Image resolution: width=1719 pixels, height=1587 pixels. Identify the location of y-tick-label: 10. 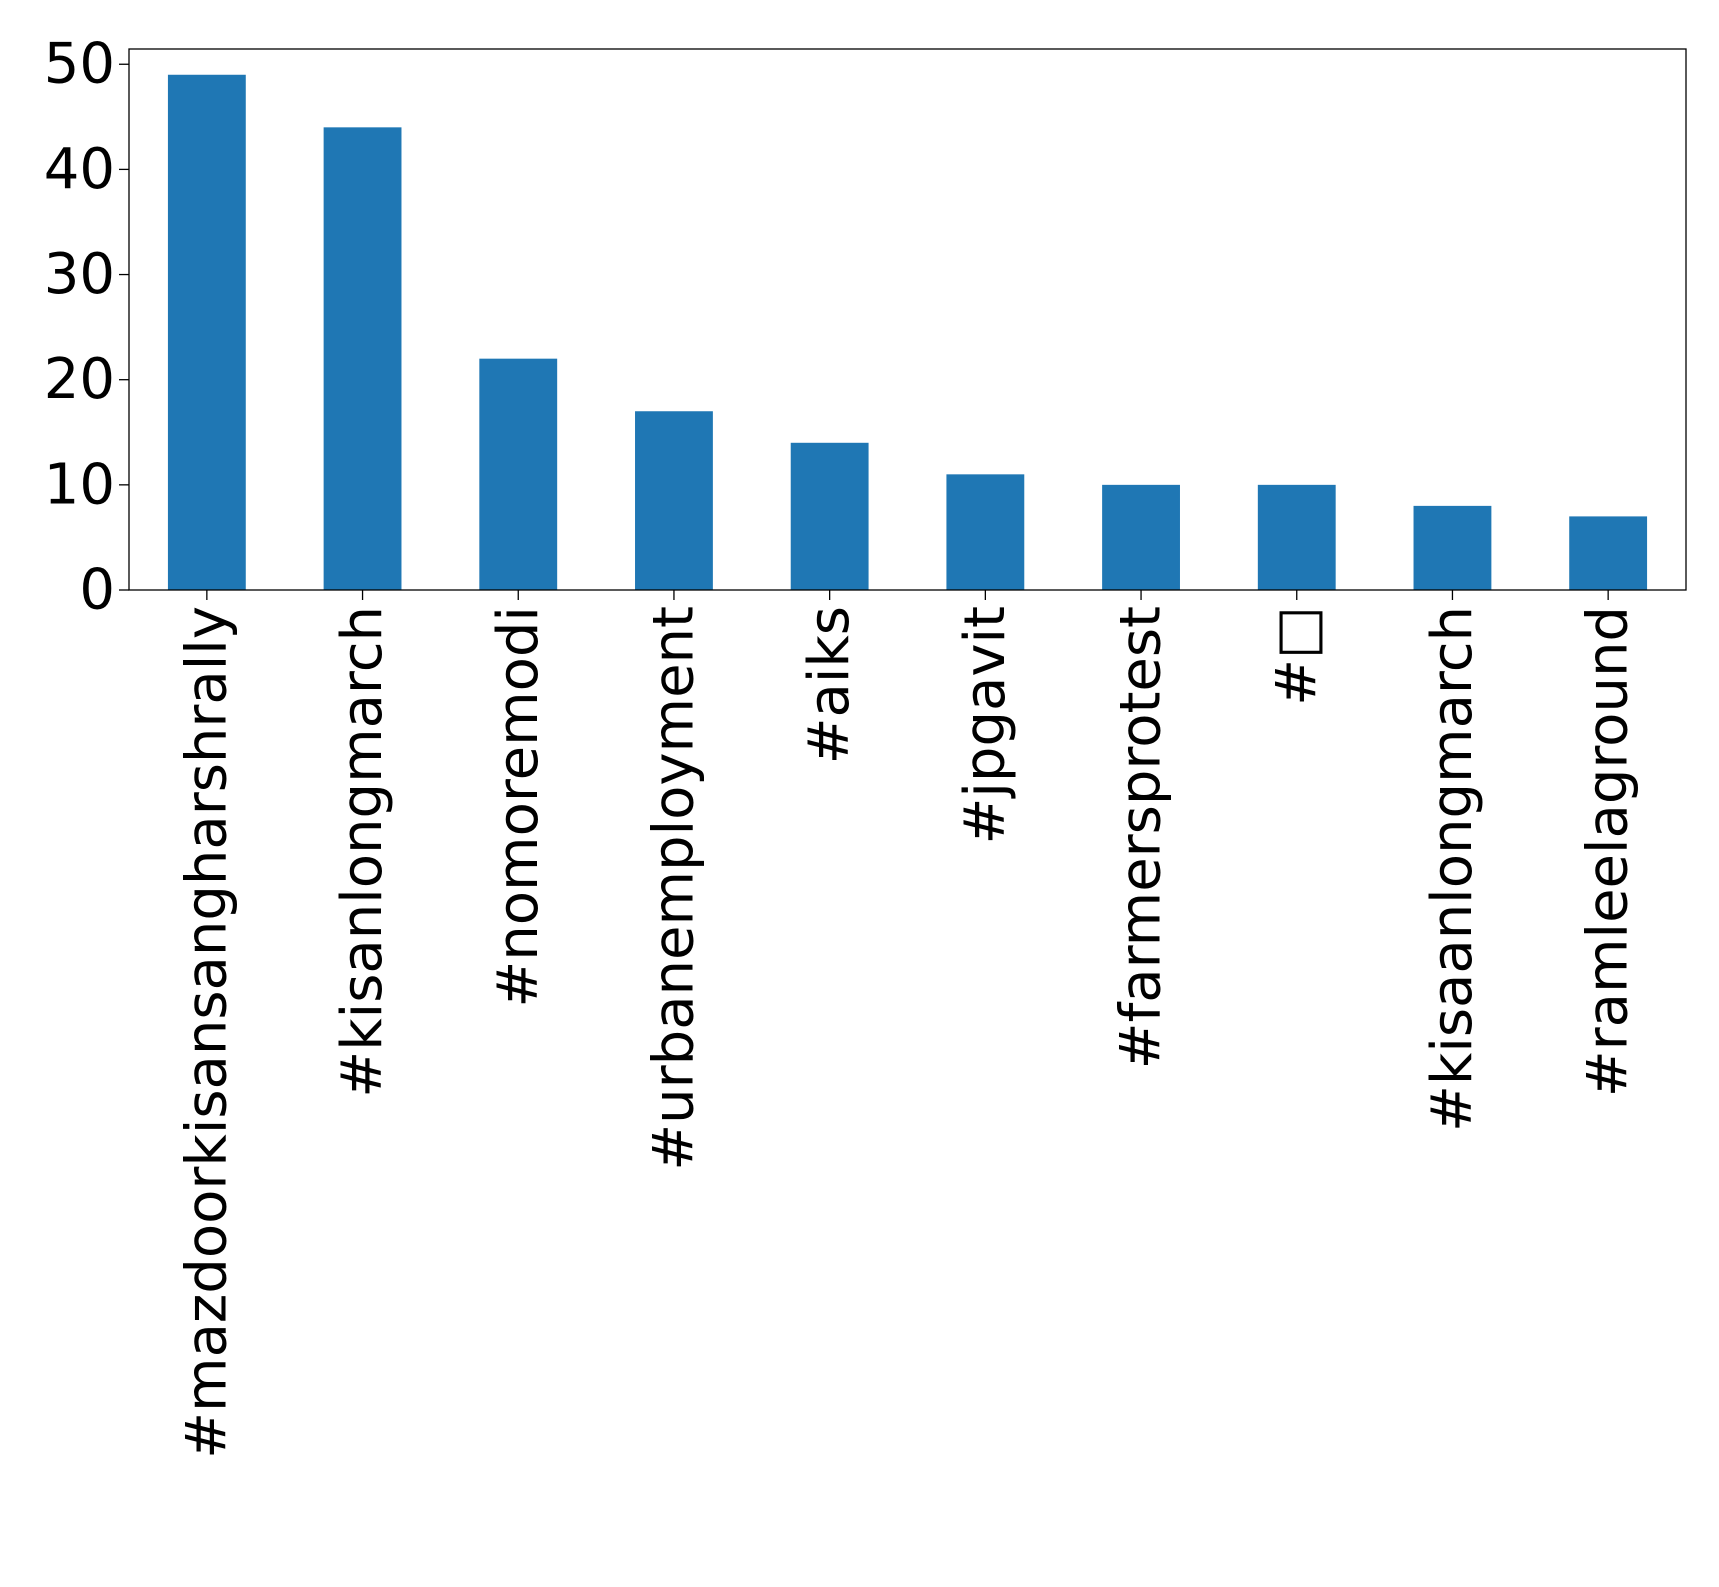
(79, 484).